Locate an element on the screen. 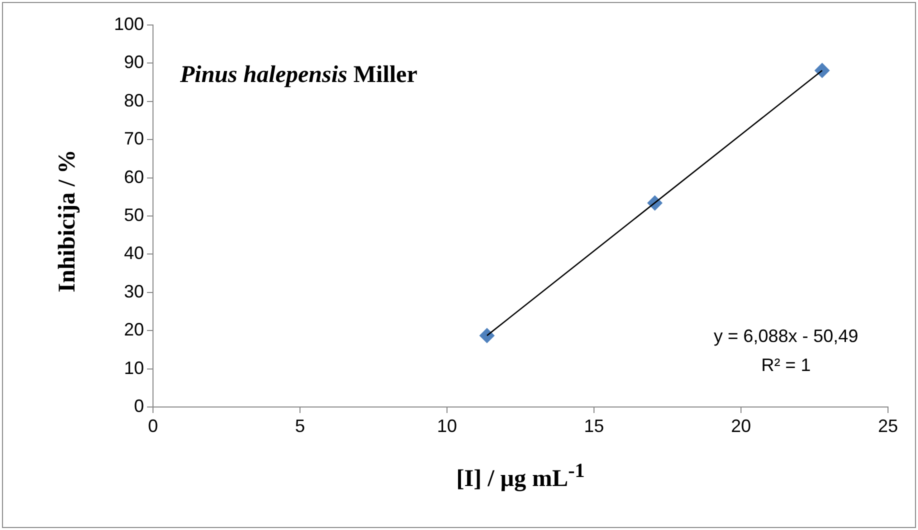  x-tick-label: 20 is located at coordinates (741, 426).